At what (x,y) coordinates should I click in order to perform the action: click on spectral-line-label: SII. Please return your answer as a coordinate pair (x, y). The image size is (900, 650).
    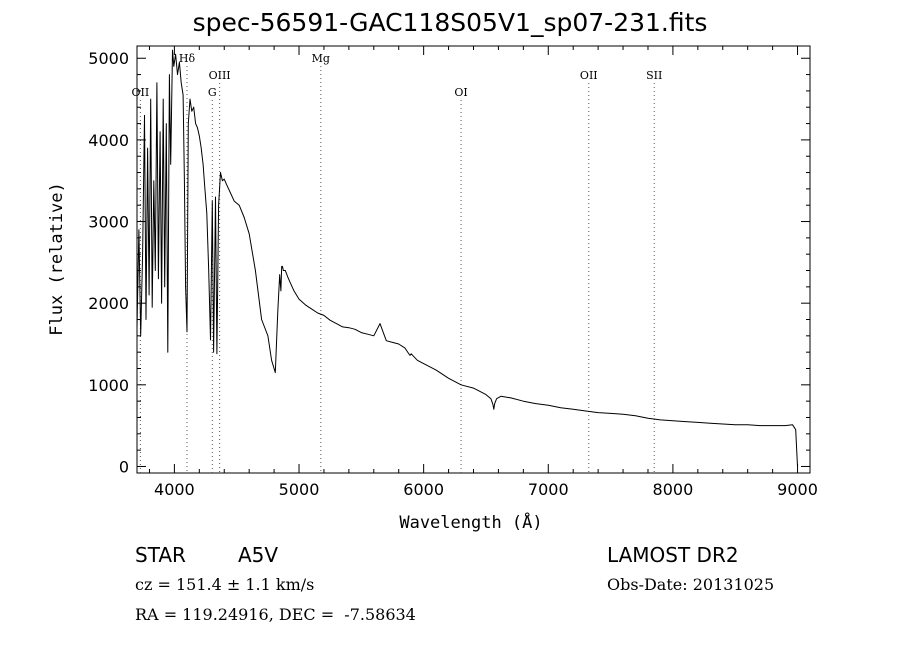
    Looking at the image, I should click on (654, 75).